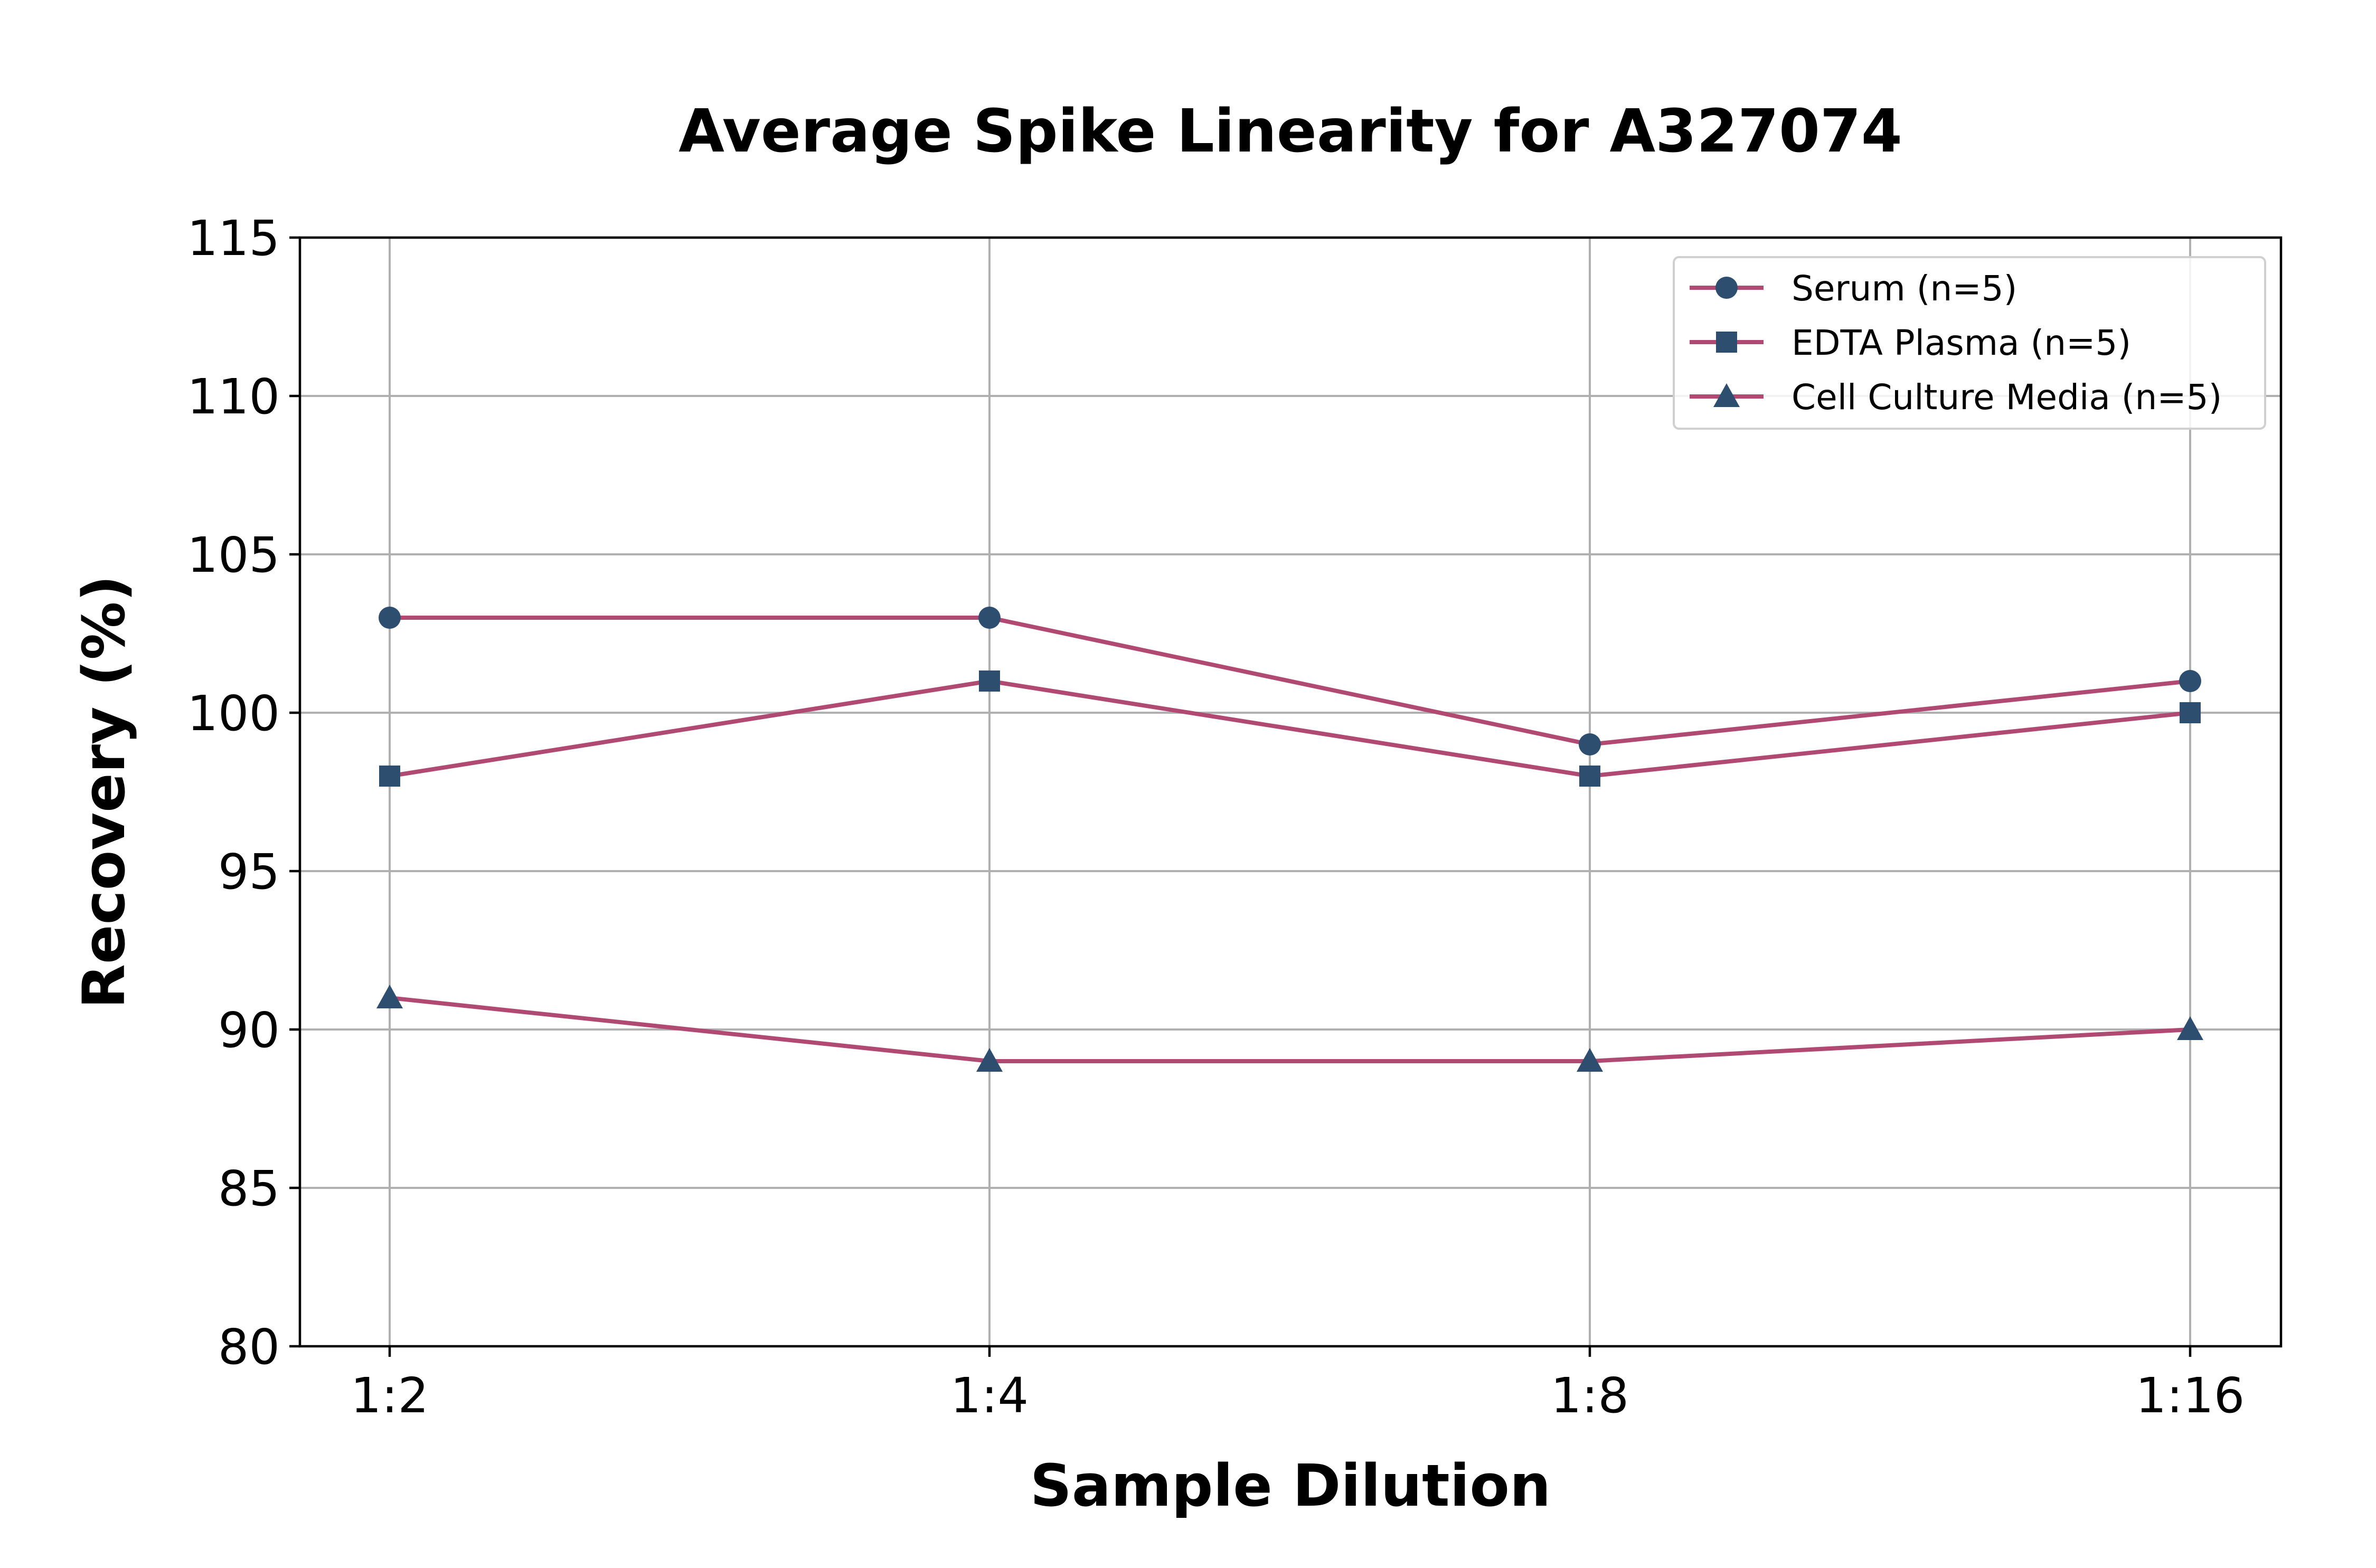 The image size is (2376, 1568). I want to click on y-tick-label: 100, so click(234, 714).